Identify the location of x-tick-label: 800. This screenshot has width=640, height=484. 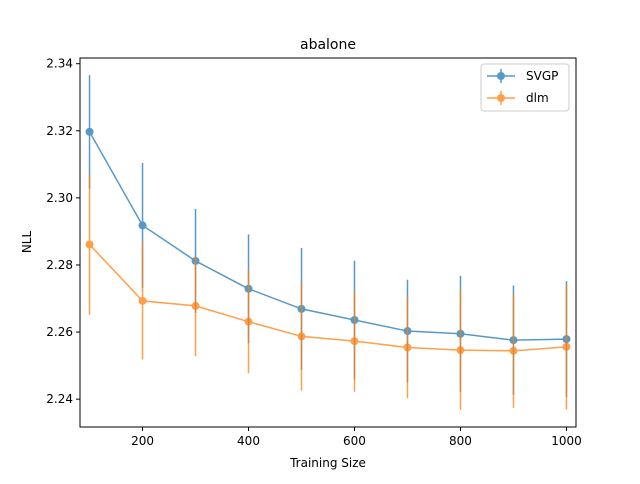
(460, 441).